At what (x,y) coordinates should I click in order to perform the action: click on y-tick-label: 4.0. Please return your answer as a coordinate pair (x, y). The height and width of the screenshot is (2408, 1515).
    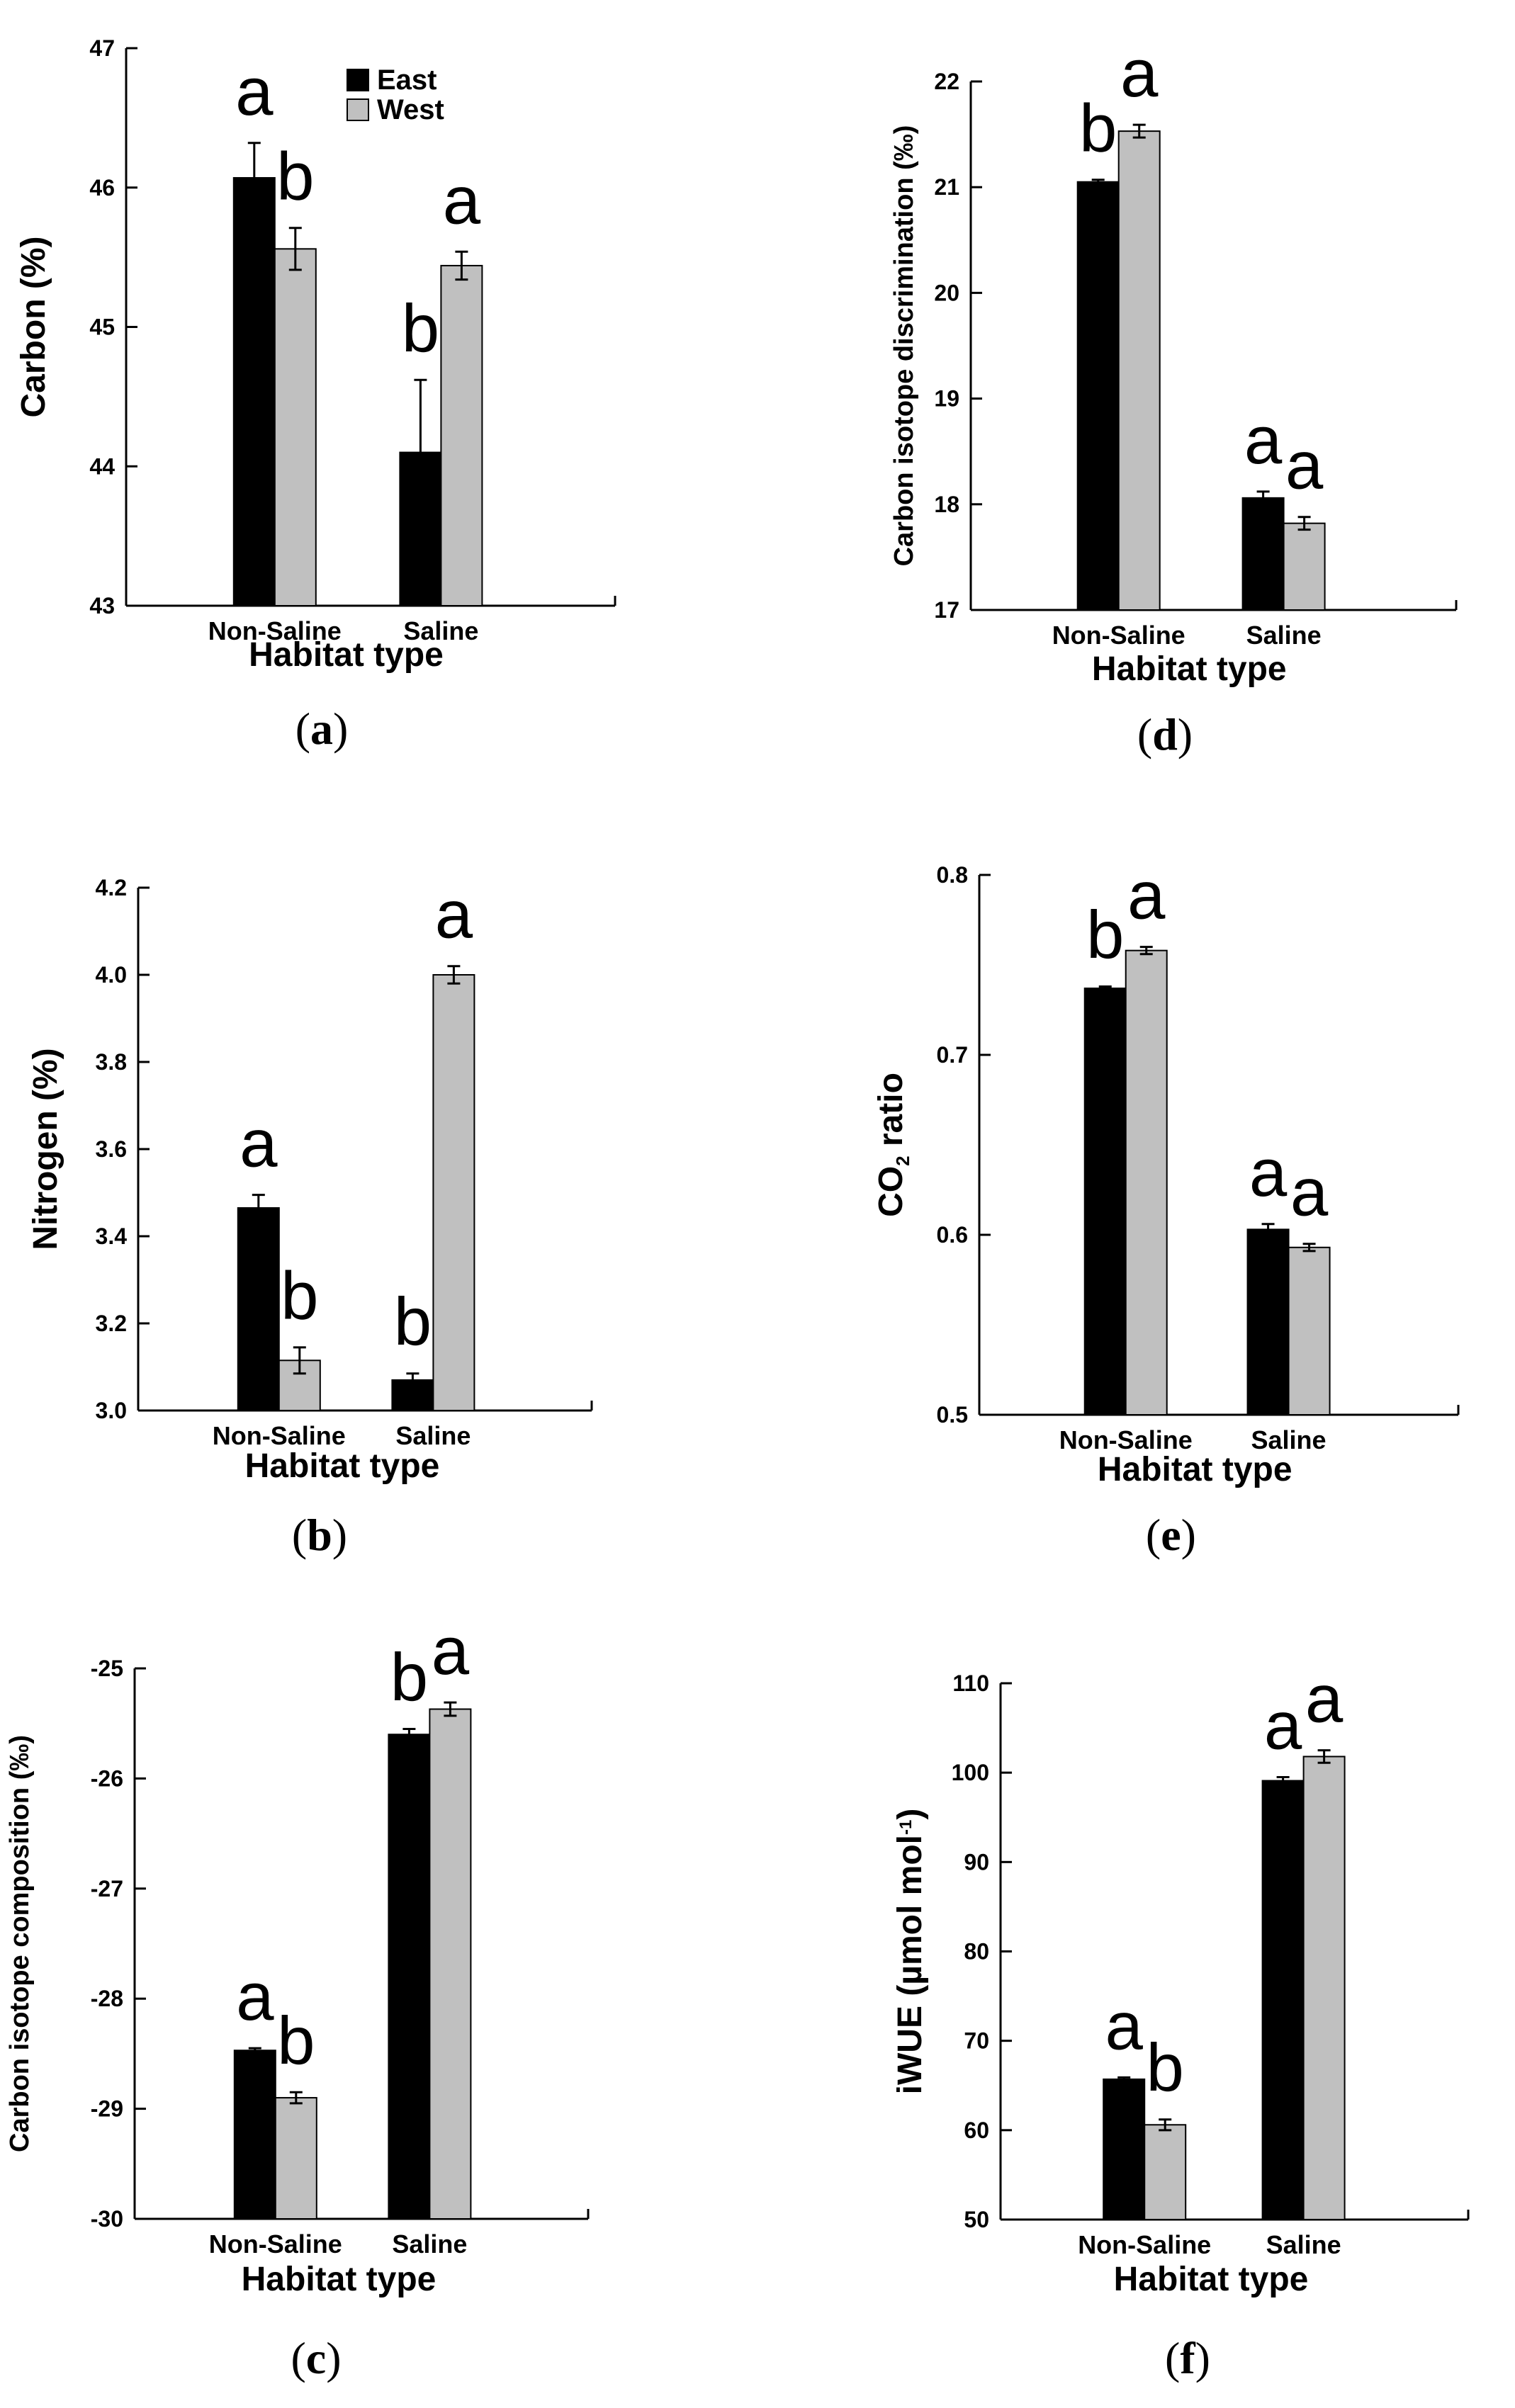
    Looking at the image, I should click on (111, 975).